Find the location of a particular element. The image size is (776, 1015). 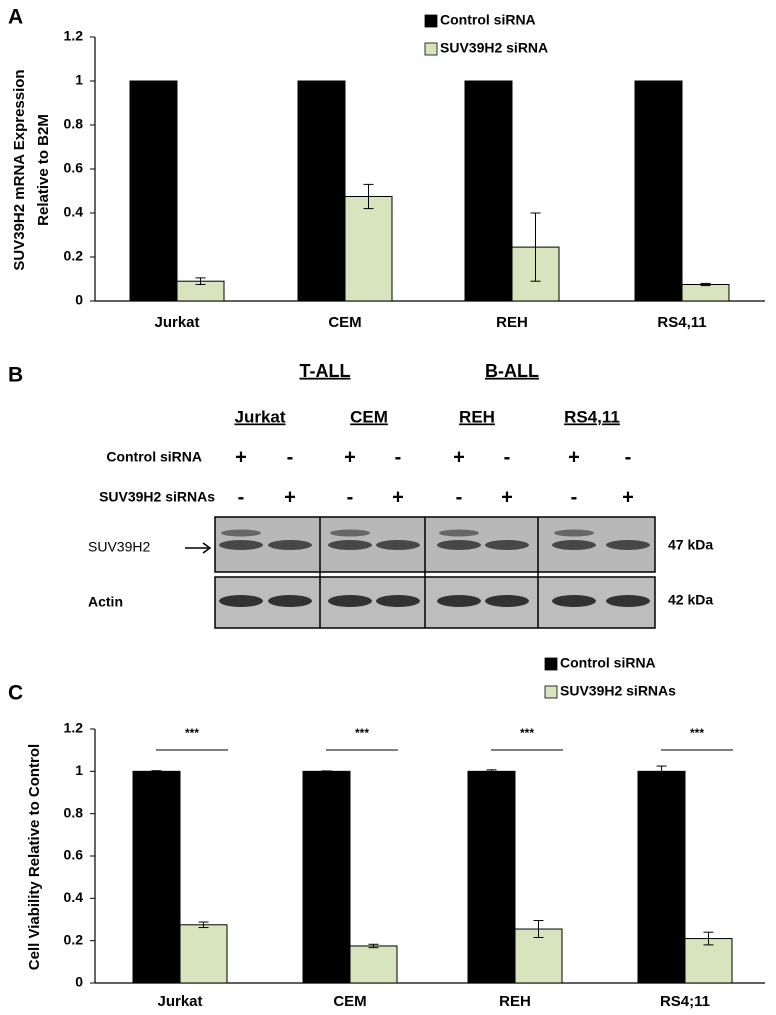

size-label: 42 kDa is located at coordinates (690, 600).